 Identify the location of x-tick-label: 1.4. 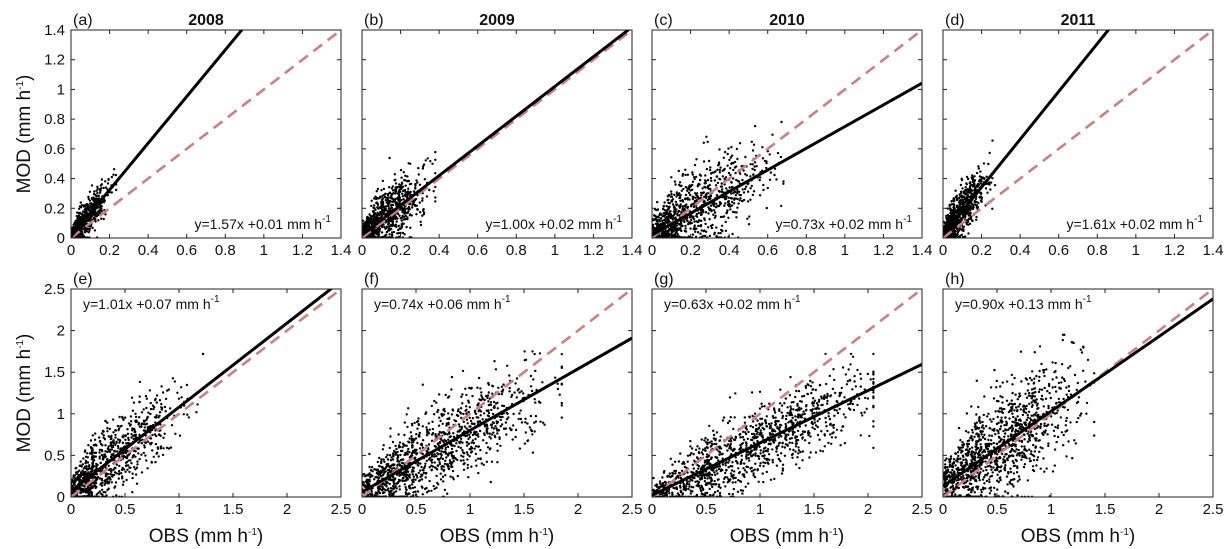
(341, 250).